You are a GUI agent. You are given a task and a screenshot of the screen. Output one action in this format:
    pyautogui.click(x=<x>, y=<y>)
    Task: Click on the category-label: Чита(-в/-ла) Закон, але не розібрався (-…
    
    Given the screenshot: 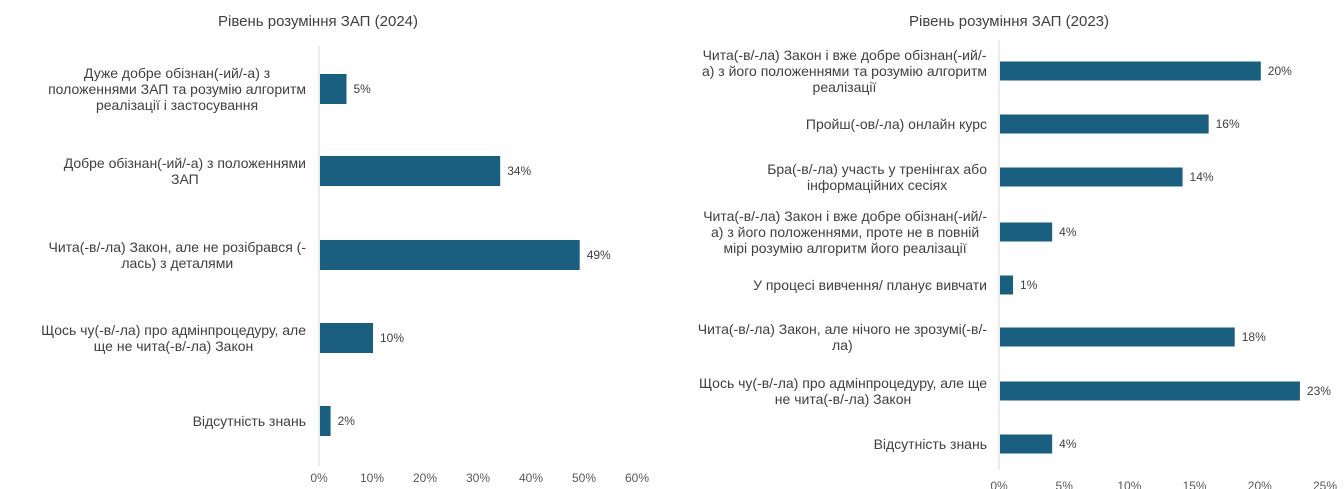 What is the action you would take?
    pyautogui.click(x=178, y=255)
    